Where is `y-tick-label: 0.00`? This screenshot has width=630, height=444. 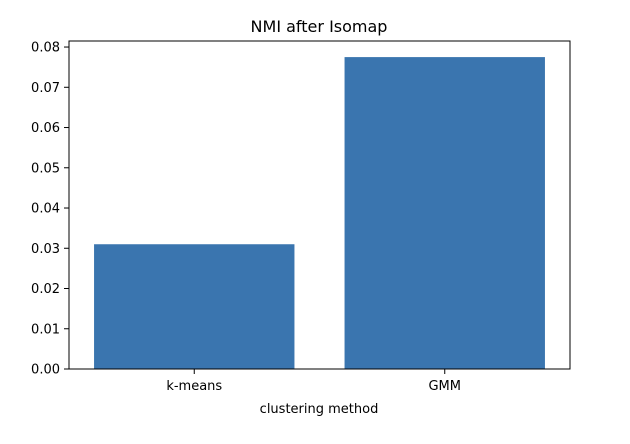 y-tick-label: 0.00 is located at coordinates (45, 370).